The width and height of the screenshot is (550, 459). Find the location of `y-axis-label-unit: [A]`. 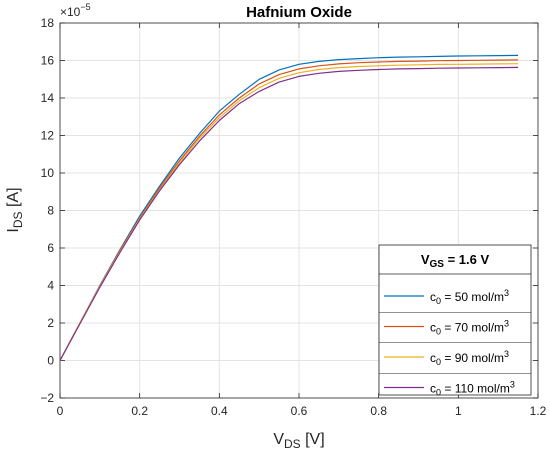

y-axis-label-unit: [A] is located at coordinates (13, 199).